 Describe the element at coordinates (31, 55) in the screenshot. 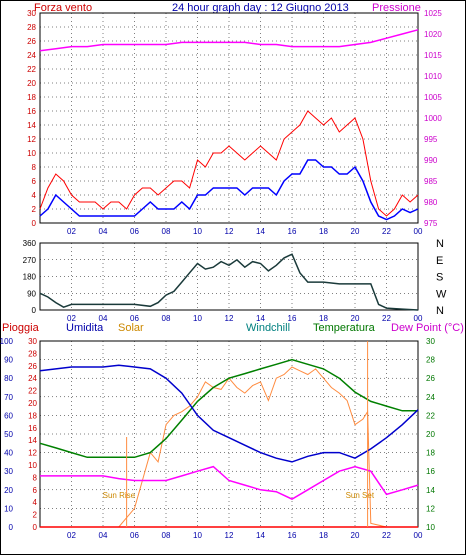

I see `wind-y-tick: 24` at that location.